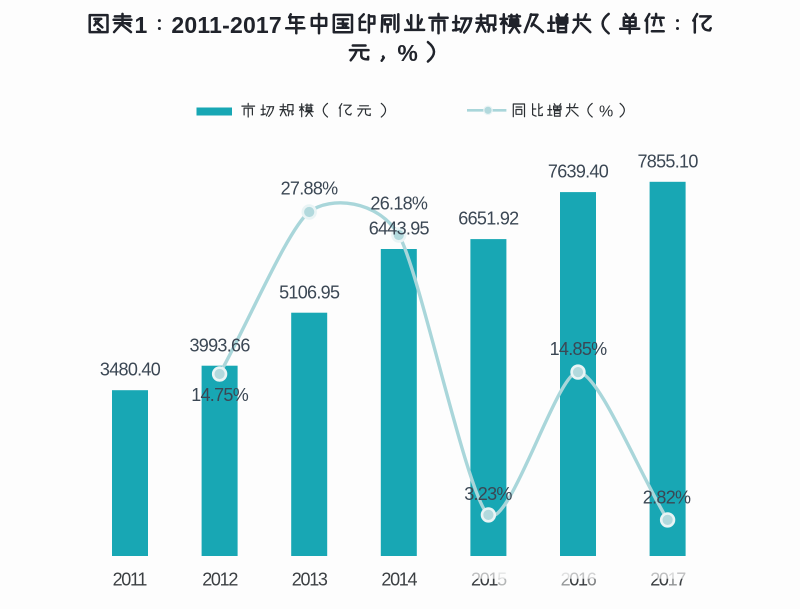 The height and width of the screenshot is (614, 800). I want to click on svg-text: 7855.10, so click(668, 161).